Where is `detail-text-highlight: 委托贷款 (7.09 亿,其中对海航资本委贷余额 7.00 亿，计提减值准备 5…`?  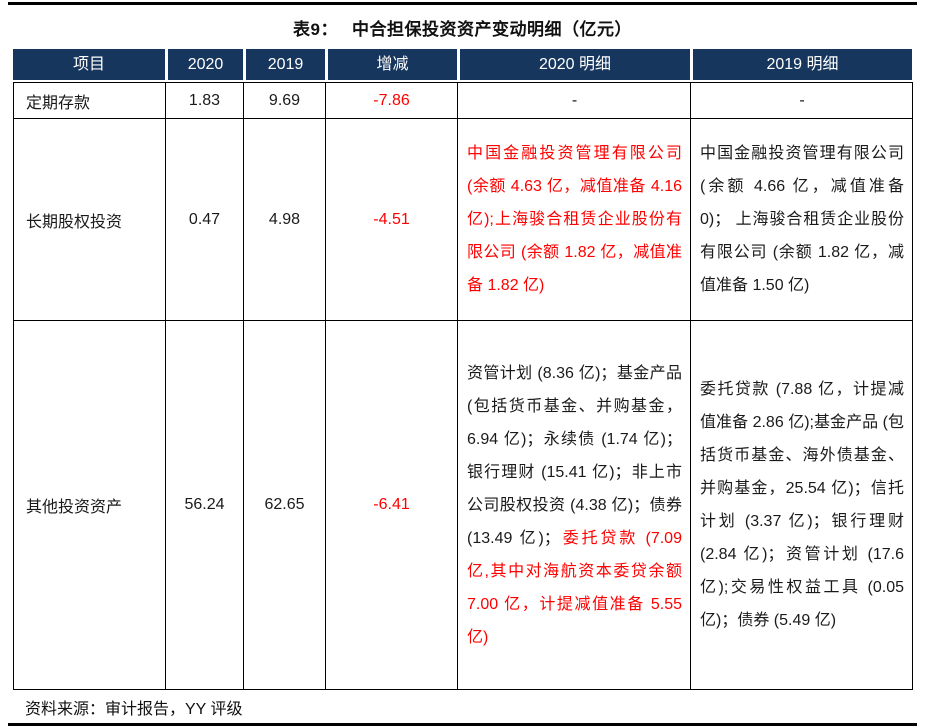
detail-text-highlight: 委托贷款 (7.09 亿,其中对海航资本委贷余额 7.00 亿，计提减值准备 5… is located at coordinates (574, 587).